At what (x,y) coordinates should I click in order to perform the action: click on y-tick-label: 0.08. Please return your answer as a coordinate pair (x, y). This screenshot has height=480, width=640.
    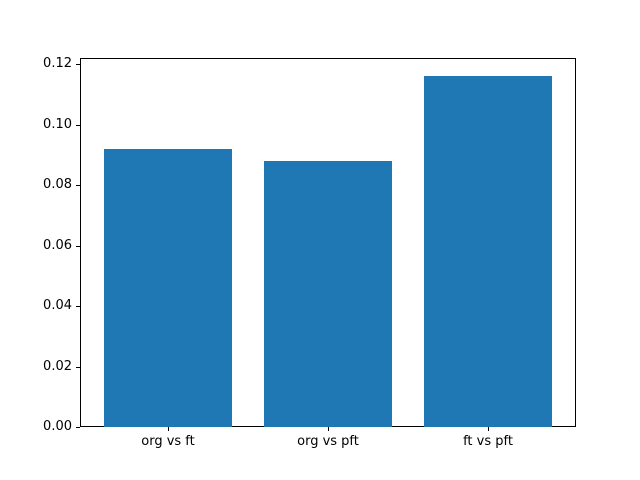
    Looking at the image, I should click on (57, 185).